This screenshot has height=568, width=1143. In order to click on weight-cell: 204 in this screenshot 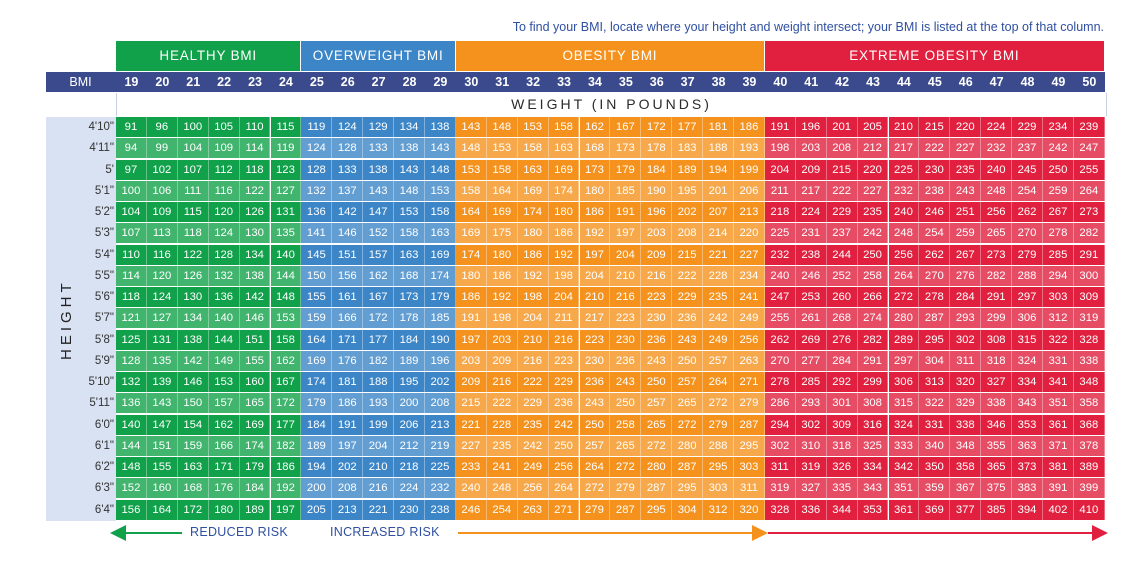, I will do `click(626, 254)`.